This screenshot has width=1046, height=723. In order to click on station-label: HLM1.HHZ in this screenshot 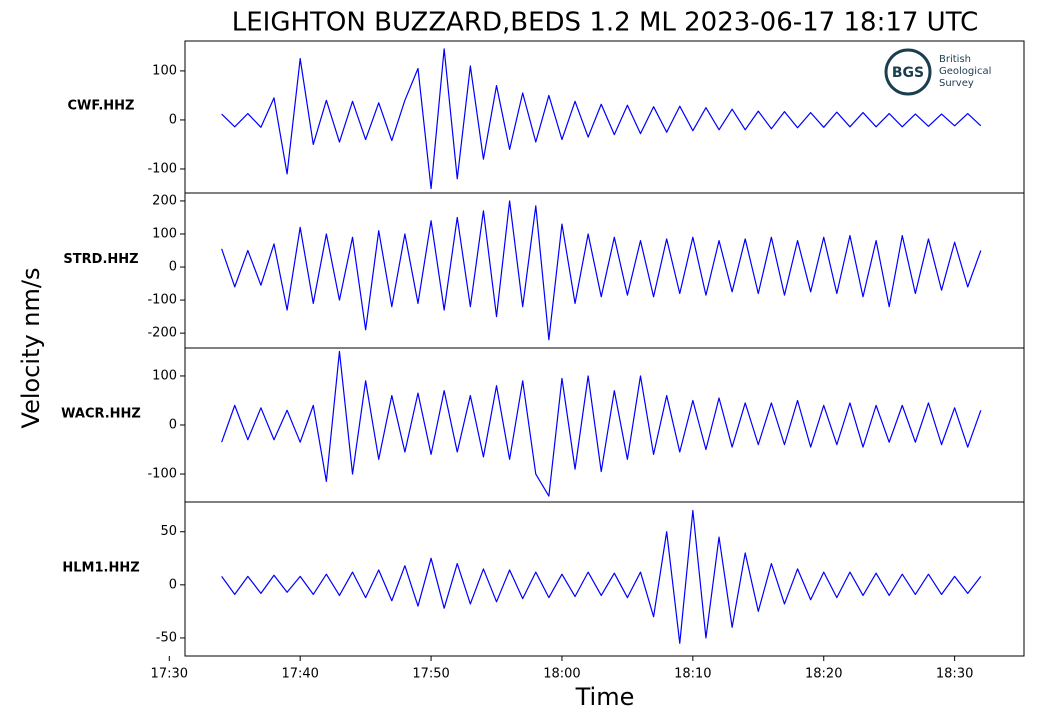, I will do `click(100, 568)`.